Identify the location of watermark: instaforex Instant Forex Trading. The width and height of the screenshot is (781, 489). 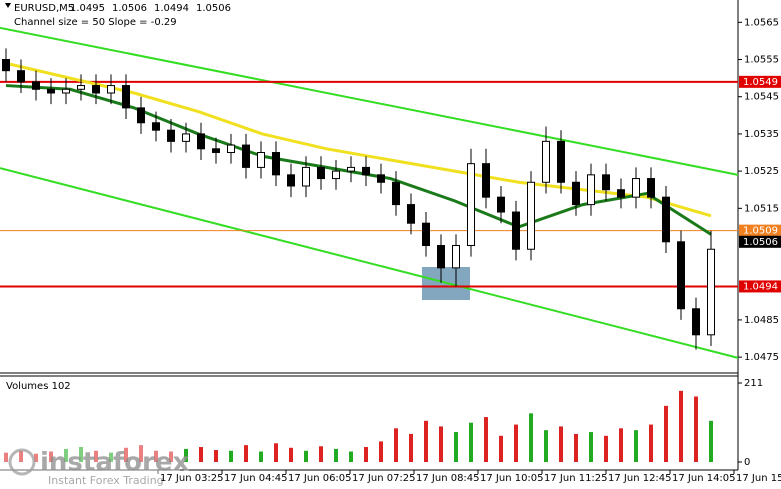
(95, 466).